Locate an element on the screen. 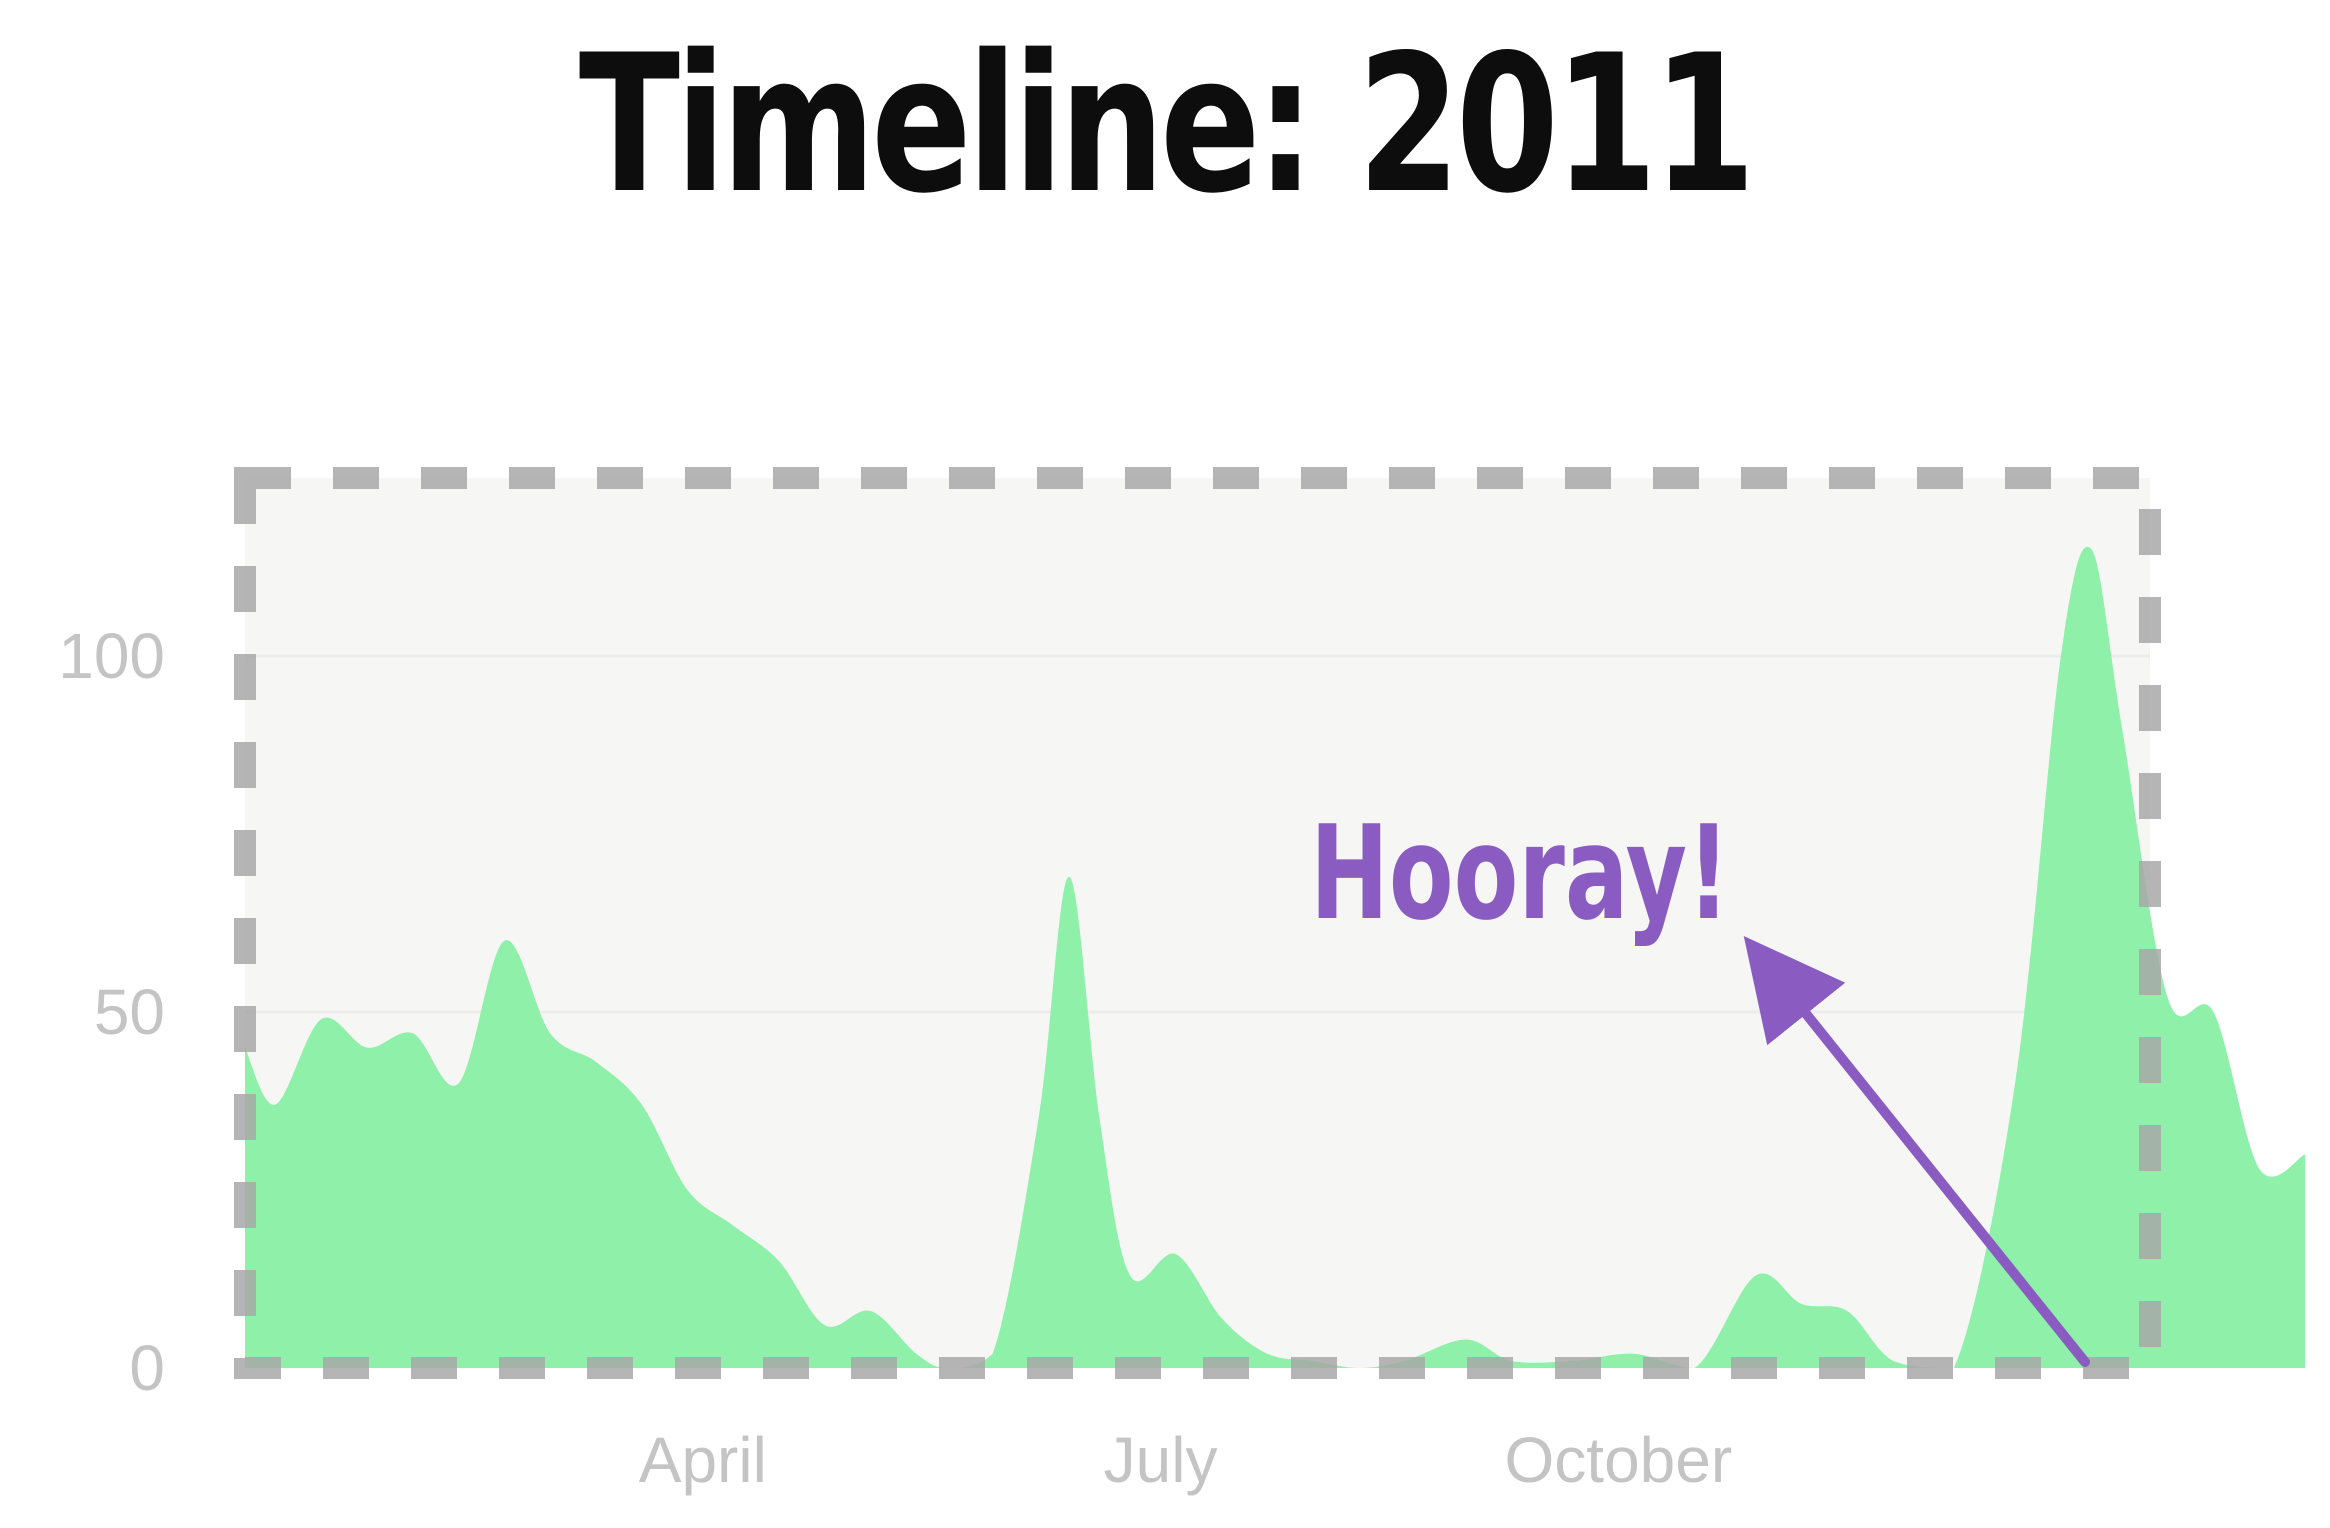 This screenshot has height=1528, width=2330. chart-title: Timeline: 2011 is located at coordinates (1167, 124).